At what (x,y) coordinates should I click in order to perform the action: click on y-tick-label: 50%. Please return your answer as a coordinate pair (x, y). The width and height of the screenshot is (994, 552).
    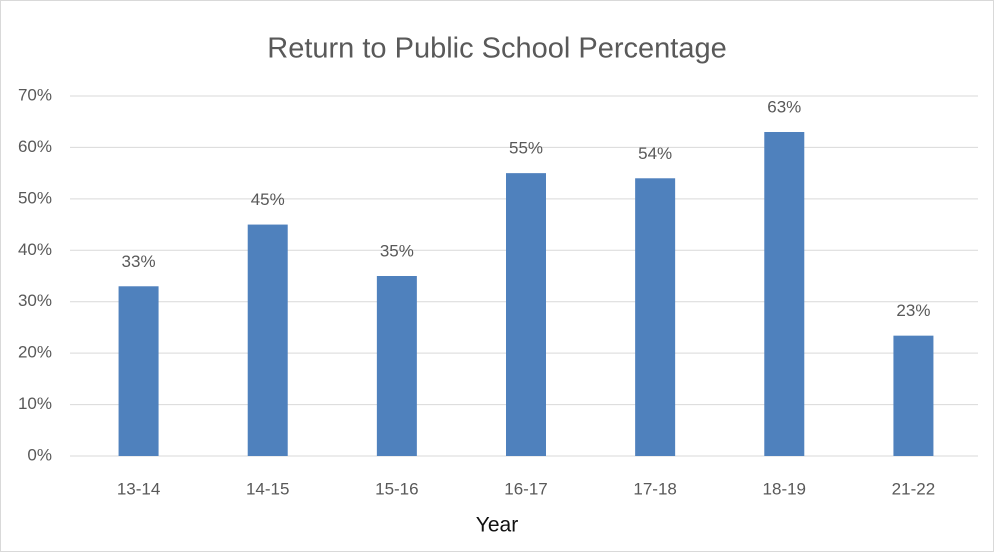
    Looking at the image, I should click on (35, 197).